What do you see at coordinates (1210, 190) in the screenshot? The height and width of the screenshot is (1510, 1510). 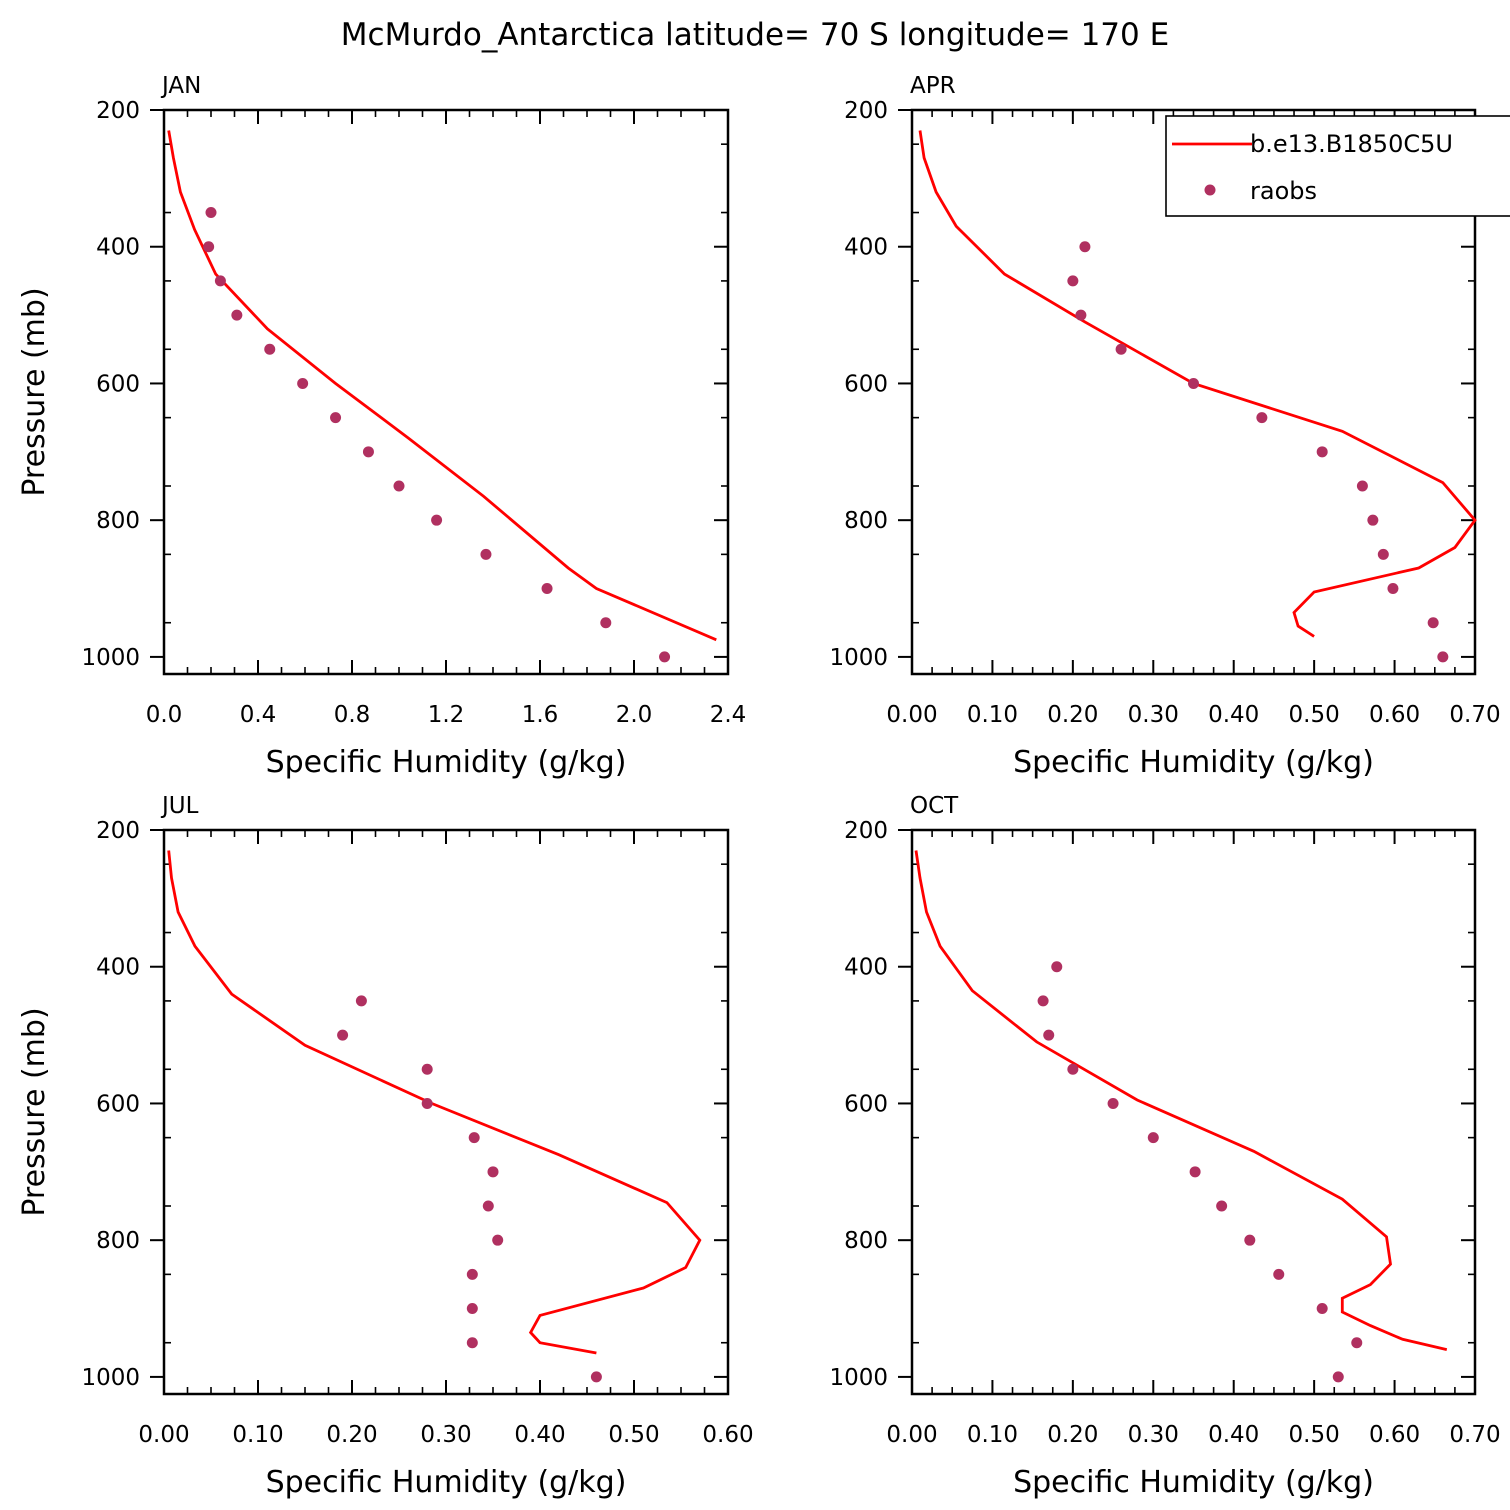 I see `legend-marker-swatch` at bounding box center [1210, 190].